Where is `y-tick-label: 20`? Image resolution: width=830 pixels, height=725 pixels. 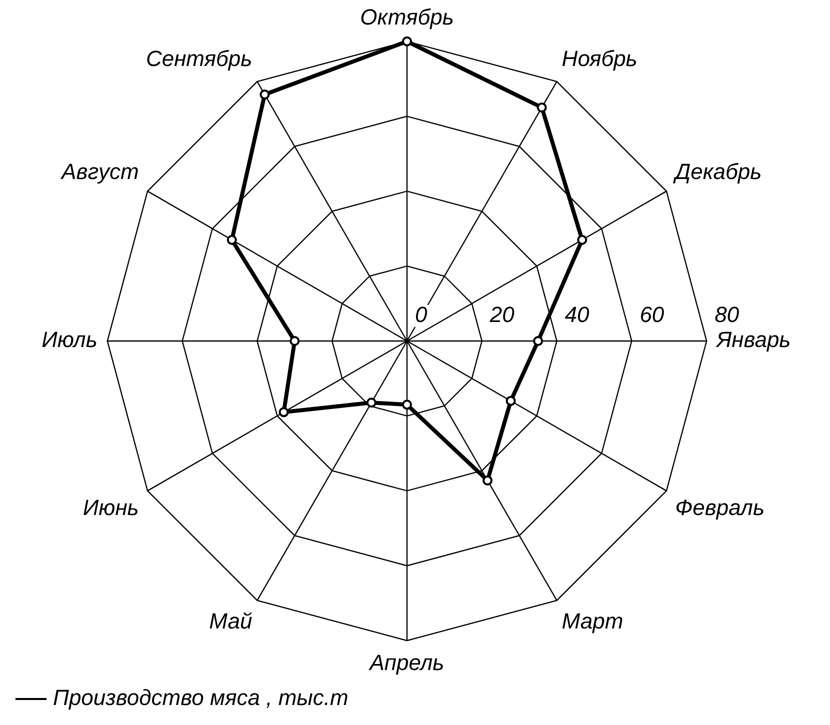
y-tick-label: 20 is located at coordinates (502, 315).